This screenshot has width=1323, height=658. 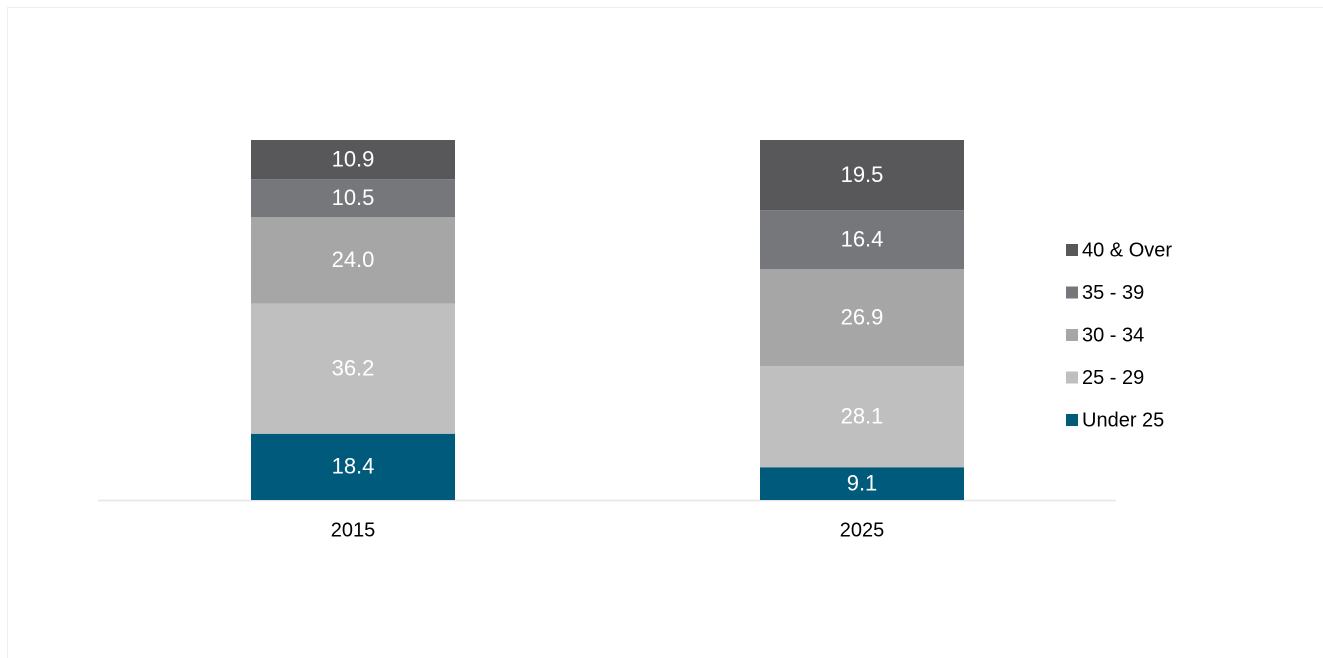 I want to click on value-label: 26.9, so click(x=862, y=316).